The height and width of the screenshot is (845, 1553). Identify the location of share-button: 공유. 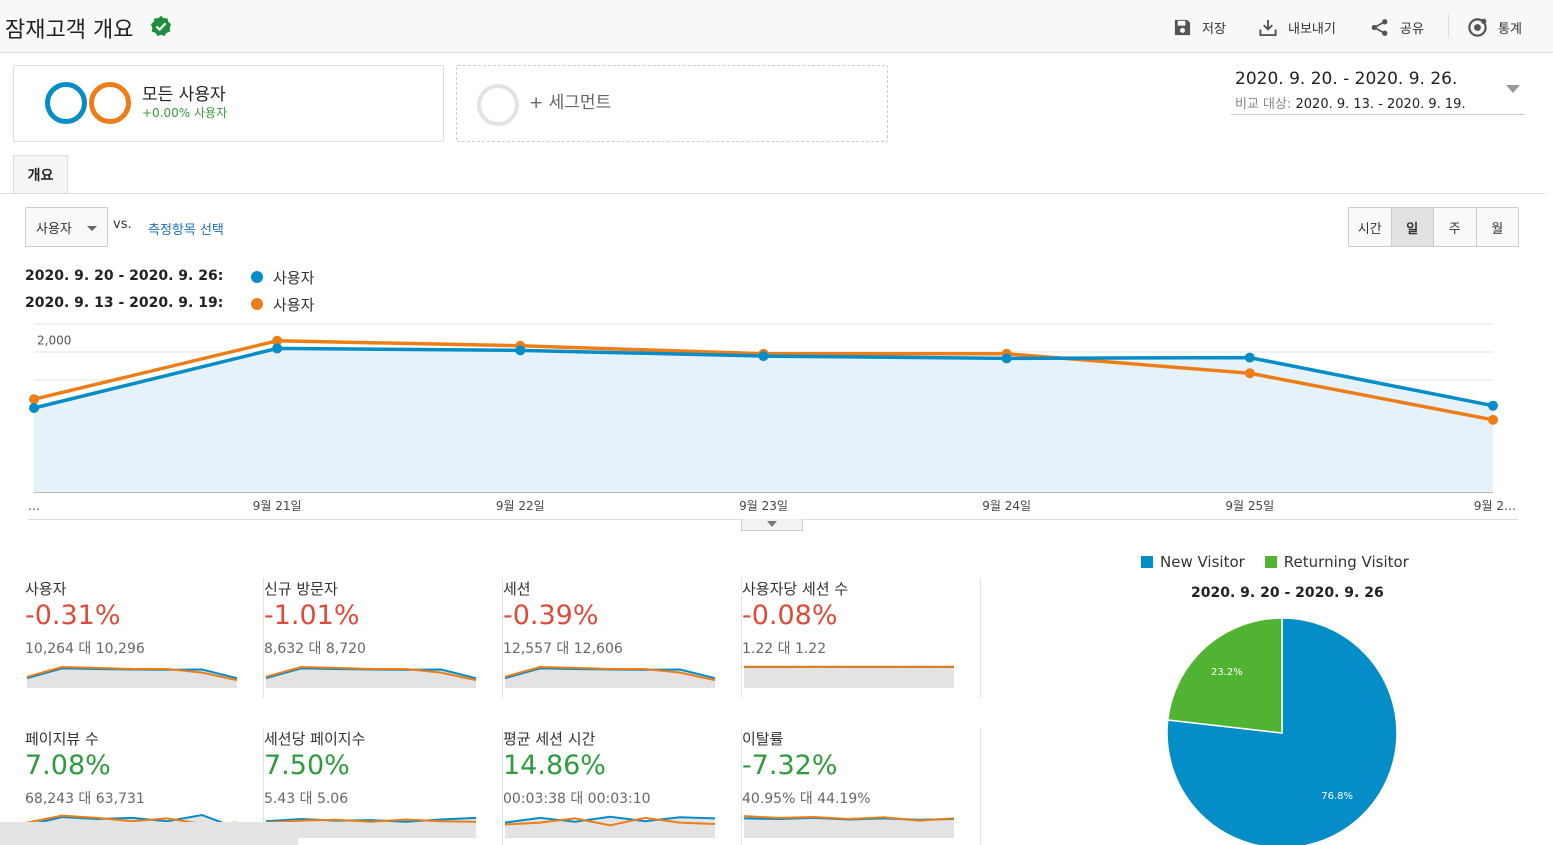
(1397, 27).